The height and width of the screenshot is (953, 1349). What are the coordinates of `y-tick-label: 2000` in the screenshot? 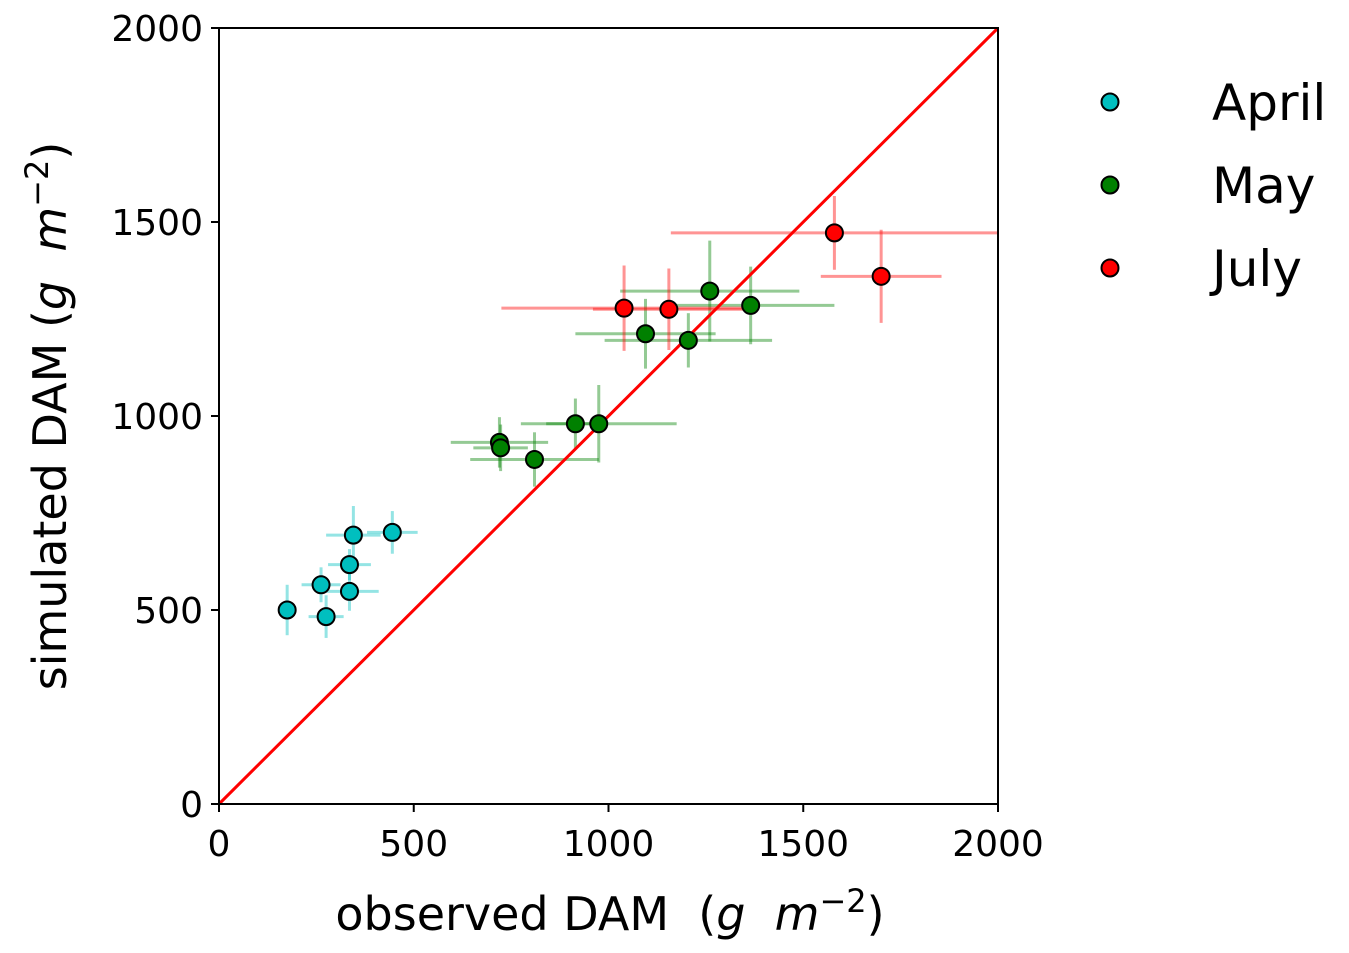 It's located at (157, 29).